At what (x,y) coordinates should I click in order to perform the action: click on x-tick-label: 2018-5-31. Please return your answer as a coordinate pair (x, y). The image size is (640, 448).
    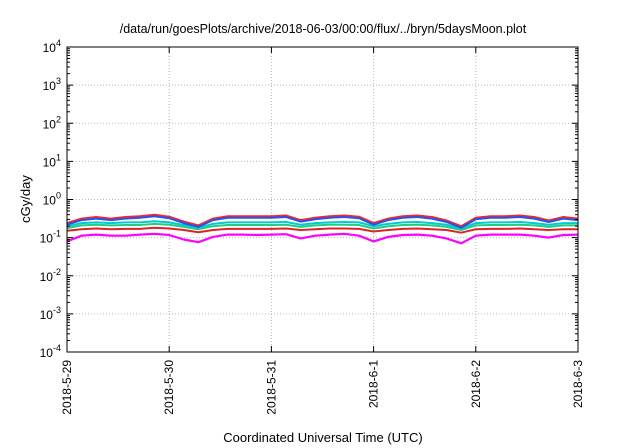
    Looking at the image, I should click on (271, 387).